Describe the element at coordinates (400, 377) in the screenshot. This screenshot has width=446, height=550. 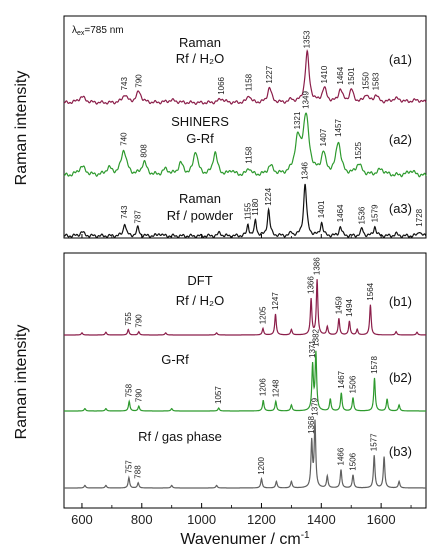
I see `series-label-b2: (b2)` at that location.